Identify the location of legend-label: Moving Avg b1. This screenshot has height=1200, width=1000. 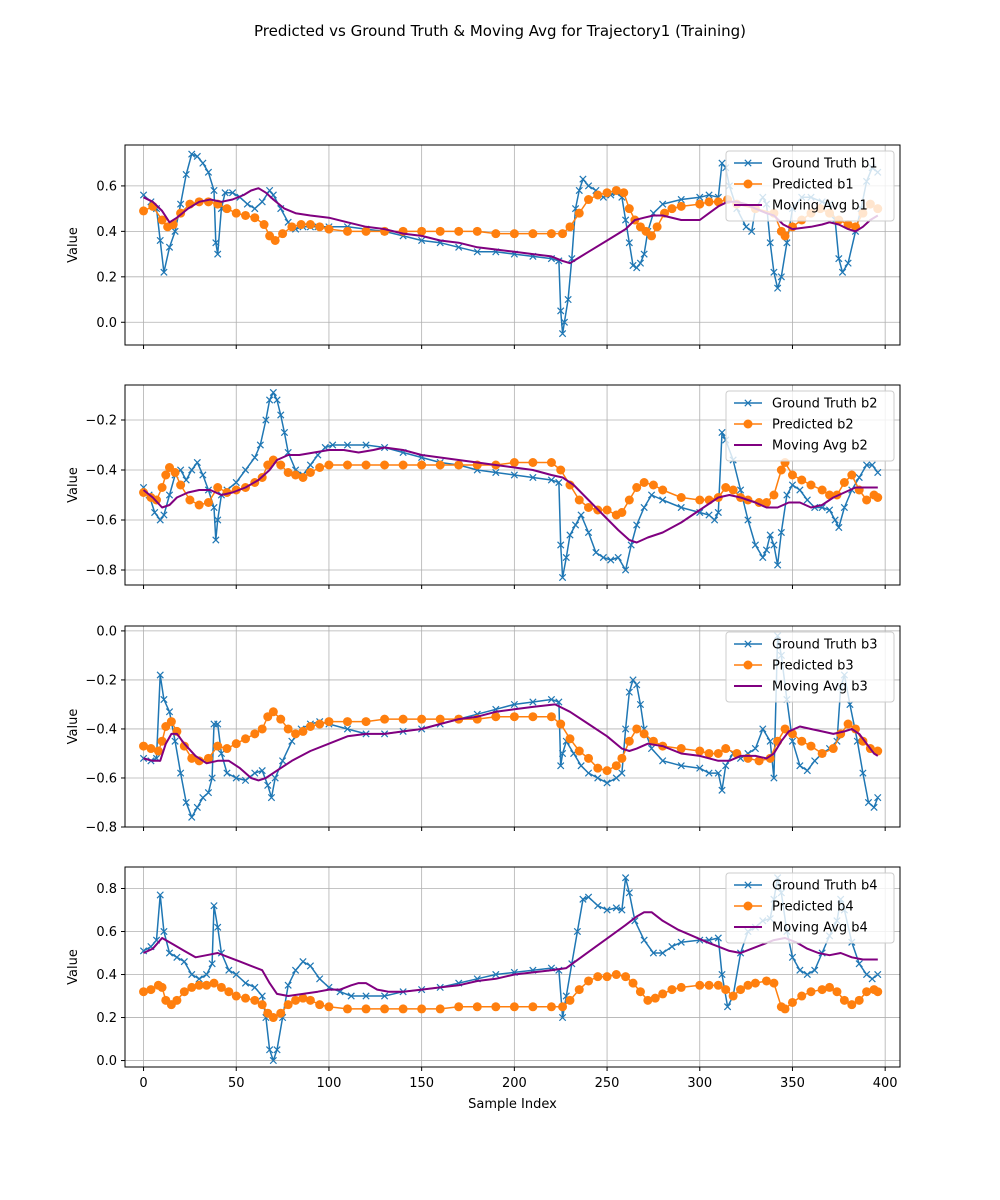
(820, 206).